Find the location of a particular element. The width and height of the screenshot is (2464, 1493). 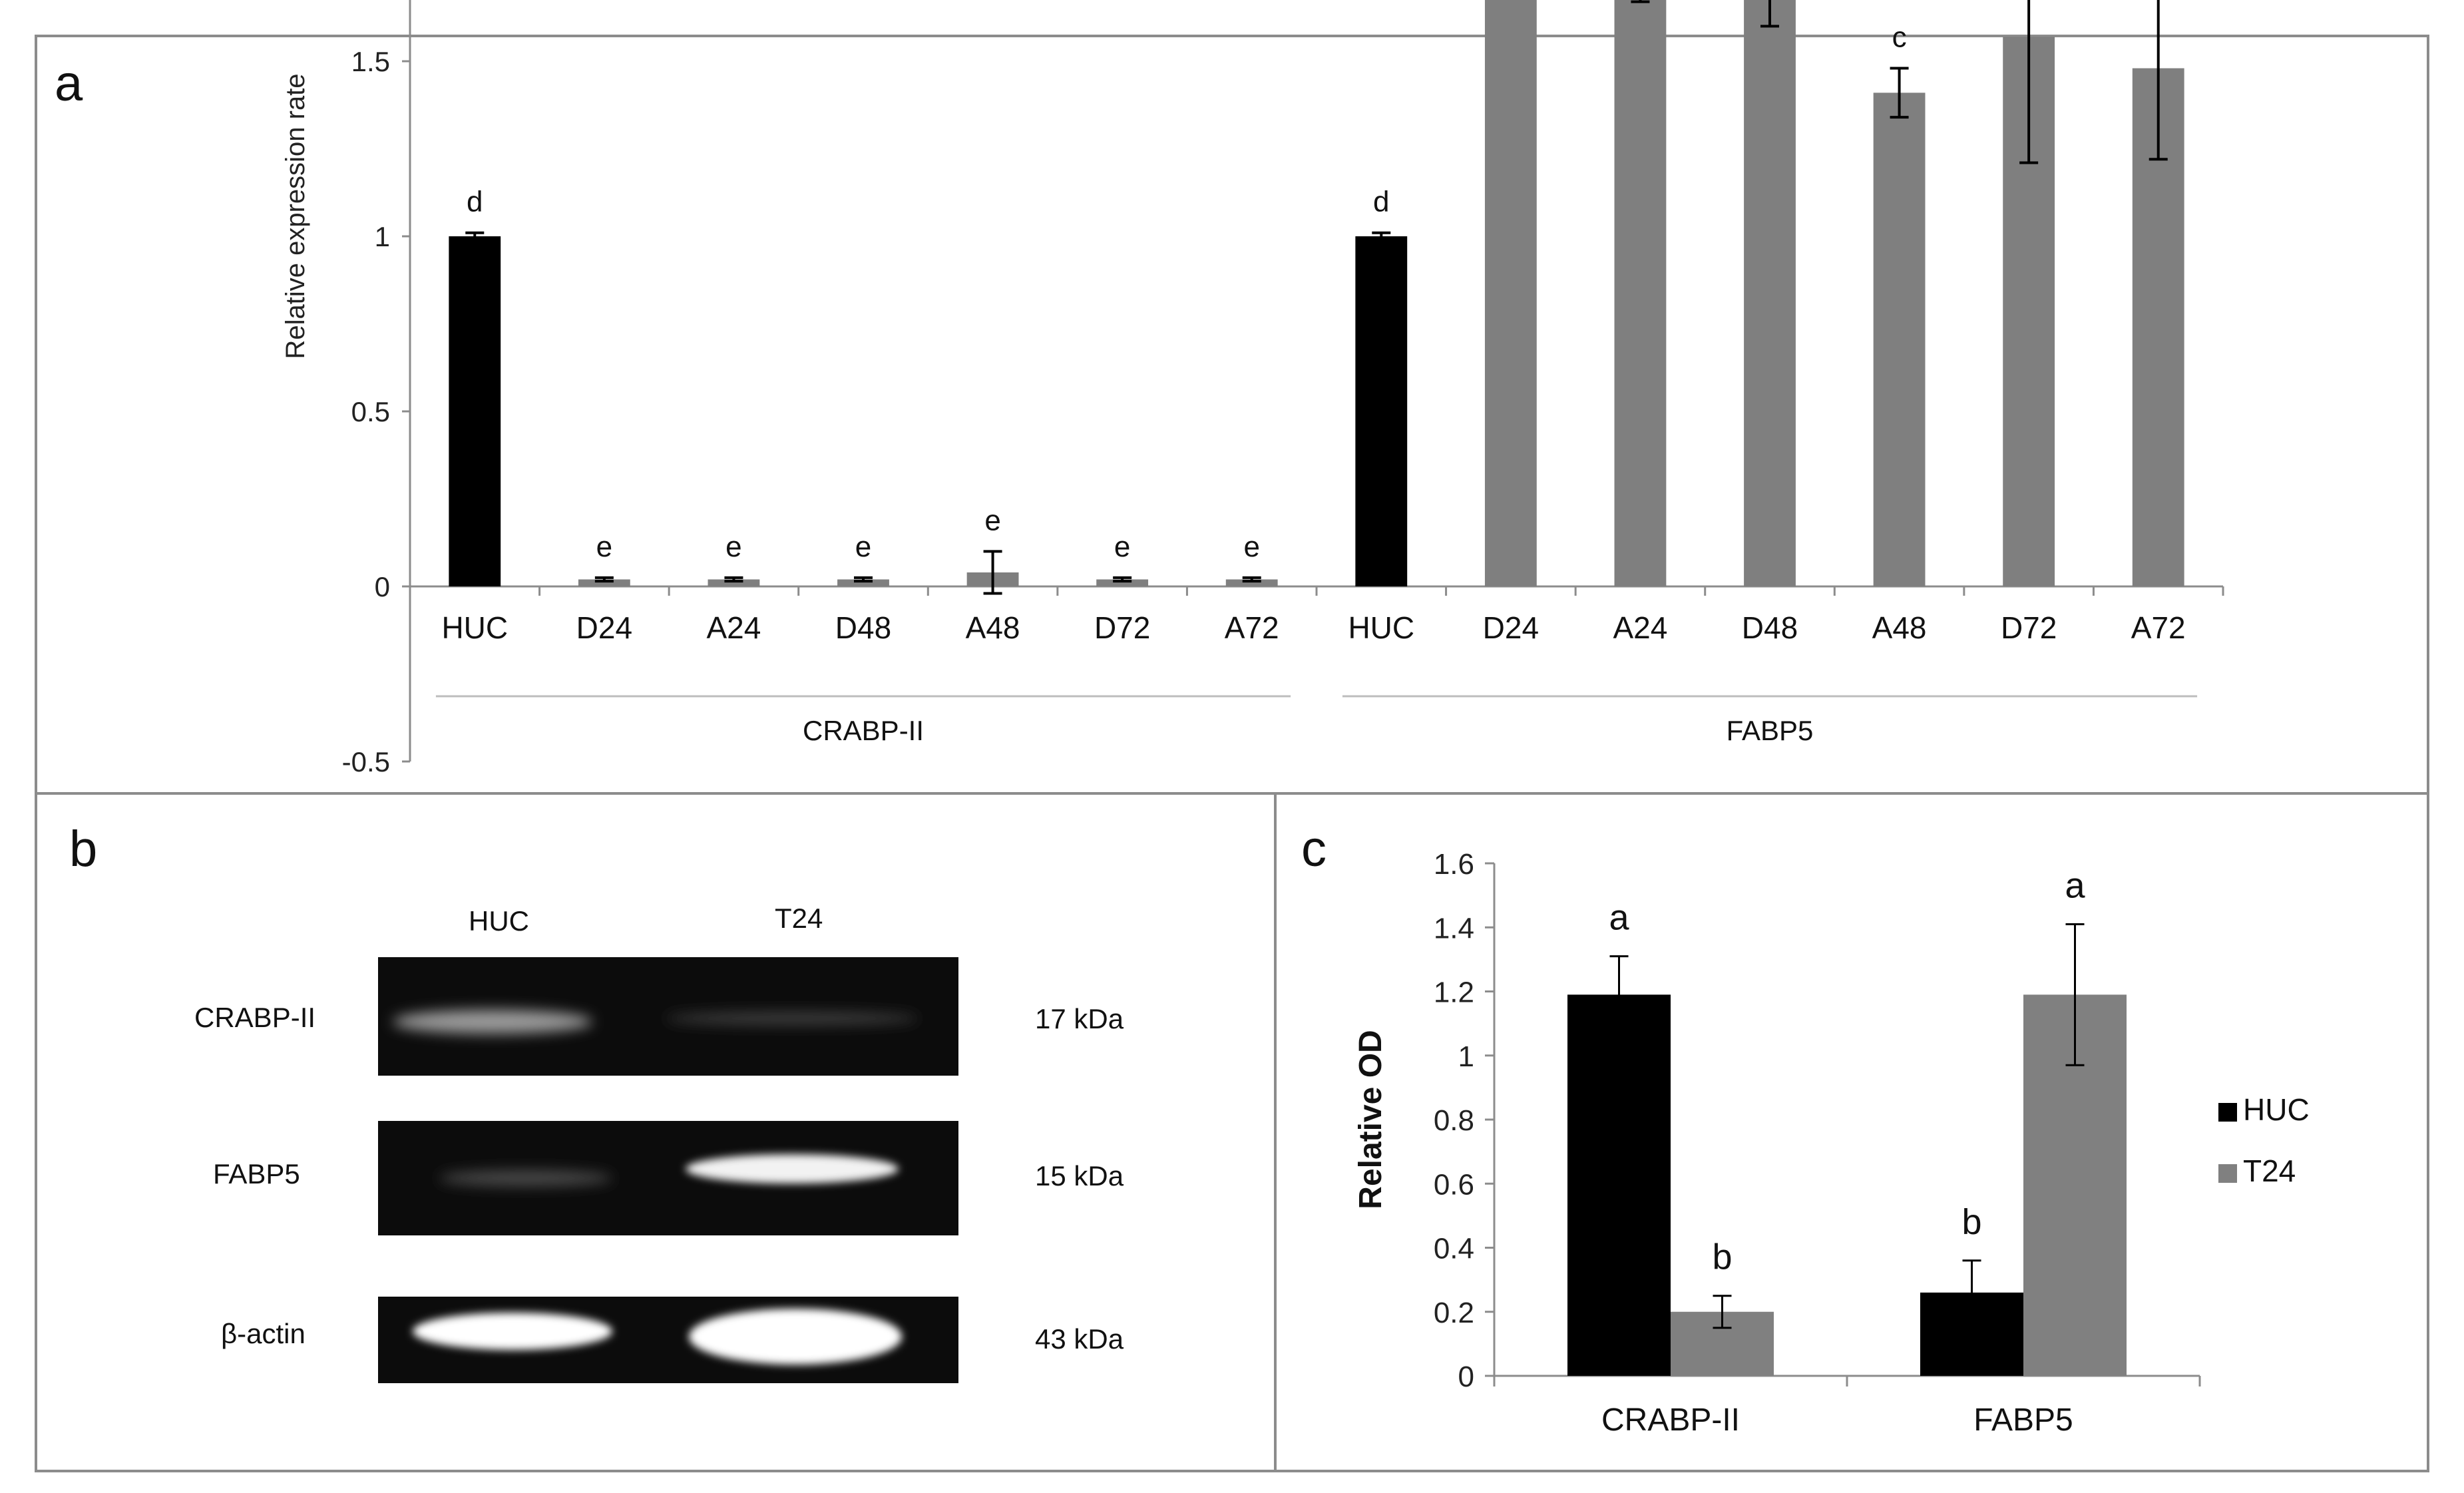

blot-size-actin: 43 kDa is located at coordinates (1079, 1339).